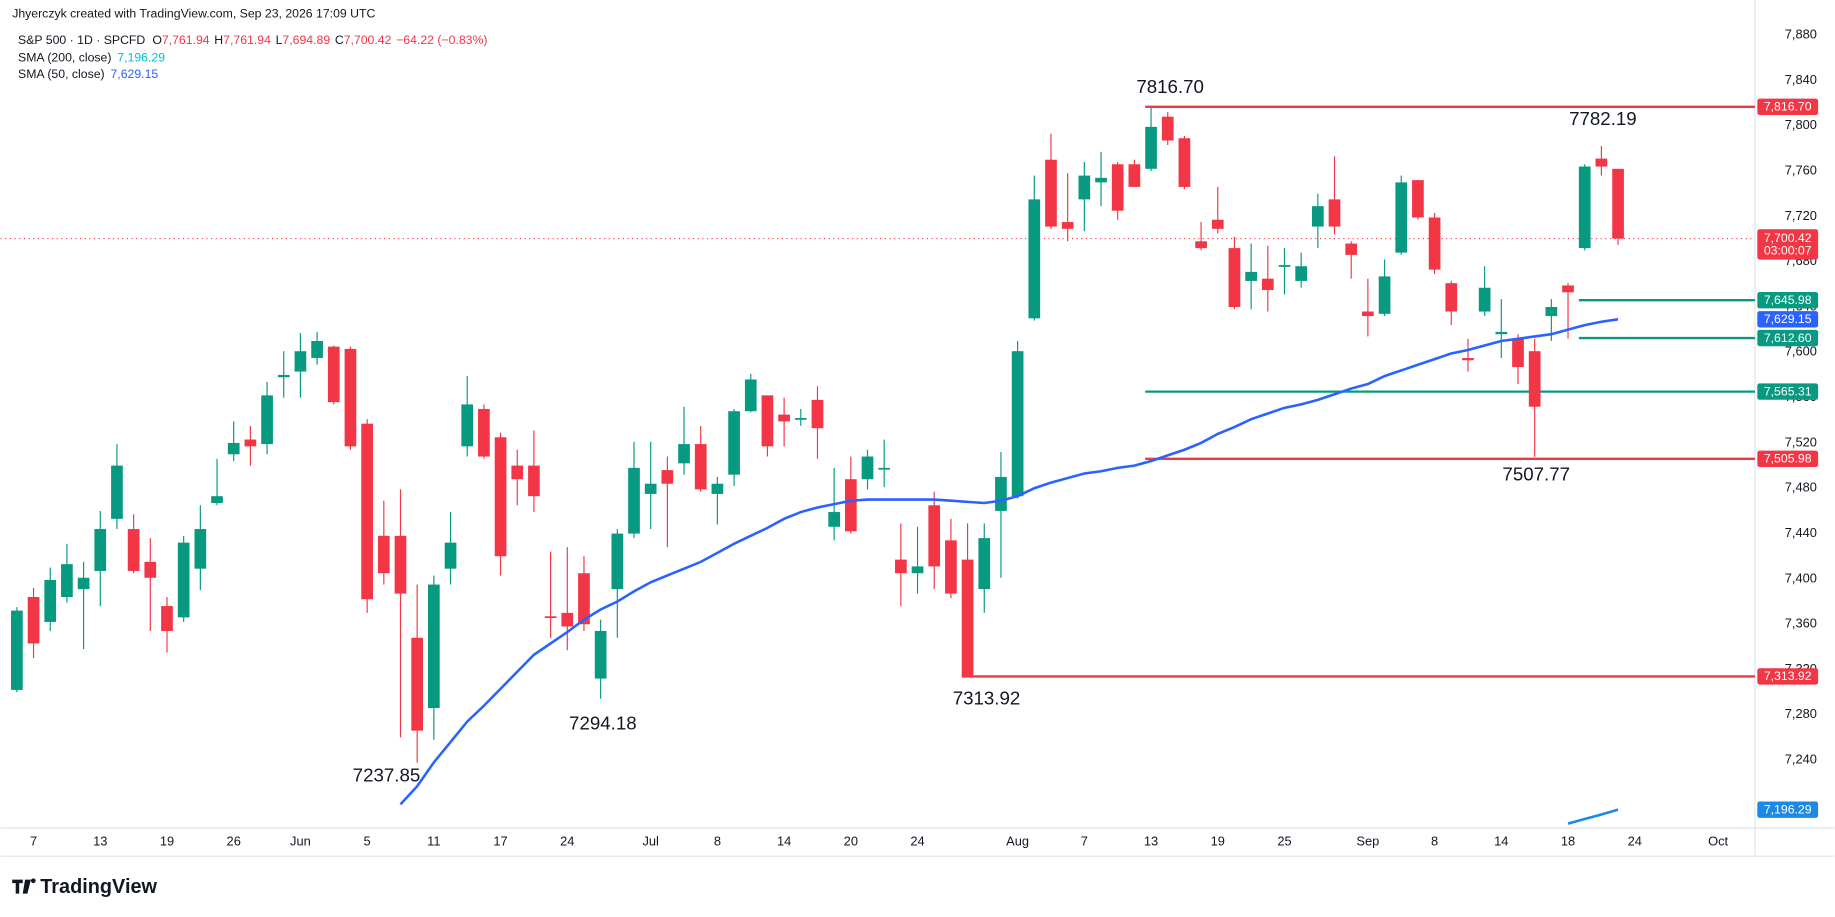 Image resolution: width=1835 pixels, height=917 pixels. What do you see at coordinates (500, 841) in the screenshot?
I see `x-tick-label: 17` at bounding box center [500, 841].